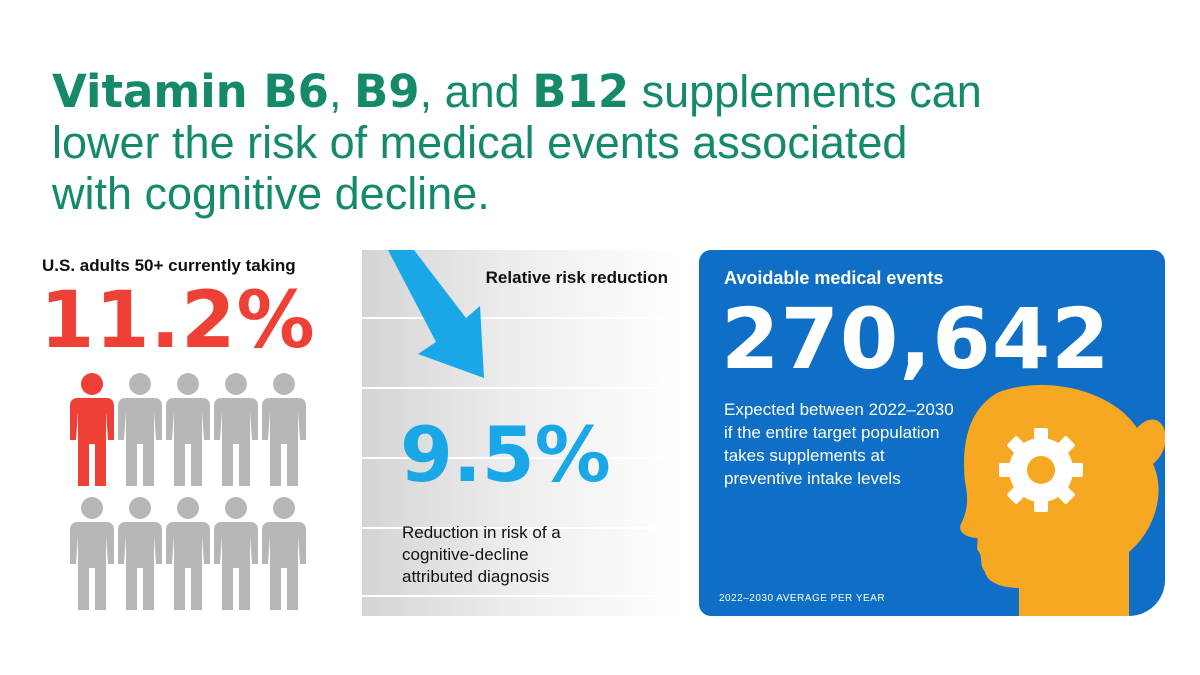  Describe the element at coordinates (581, 91) in the screenshot. I see `headline-b12: B12` at that location.